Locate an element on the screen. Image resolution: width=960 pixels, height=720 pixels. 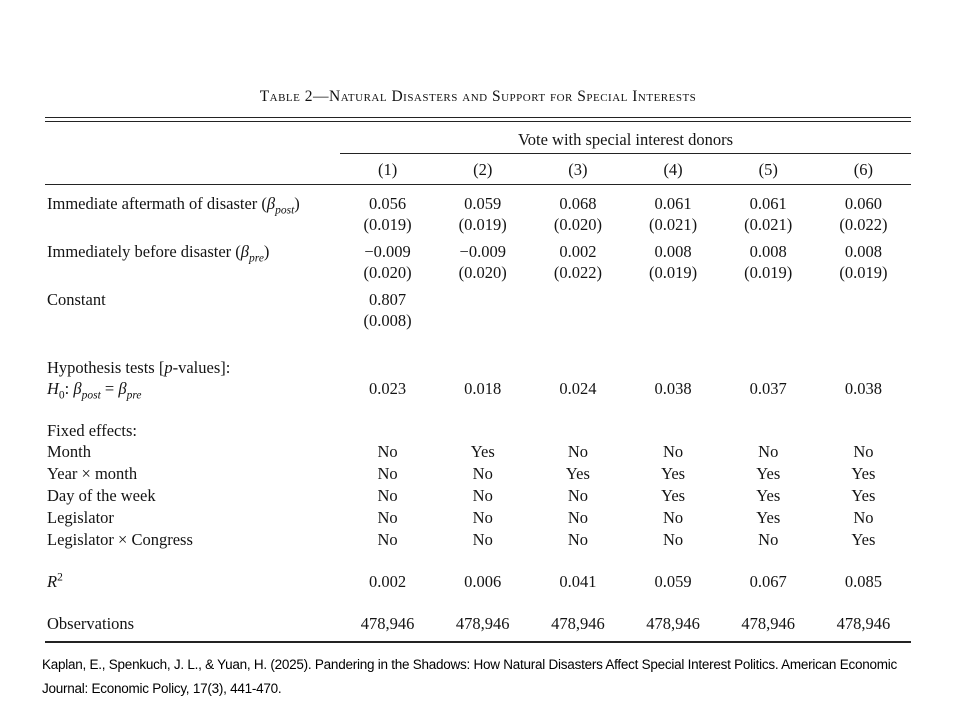
table-cell: 0.038 is located at coordinates (863, 389).